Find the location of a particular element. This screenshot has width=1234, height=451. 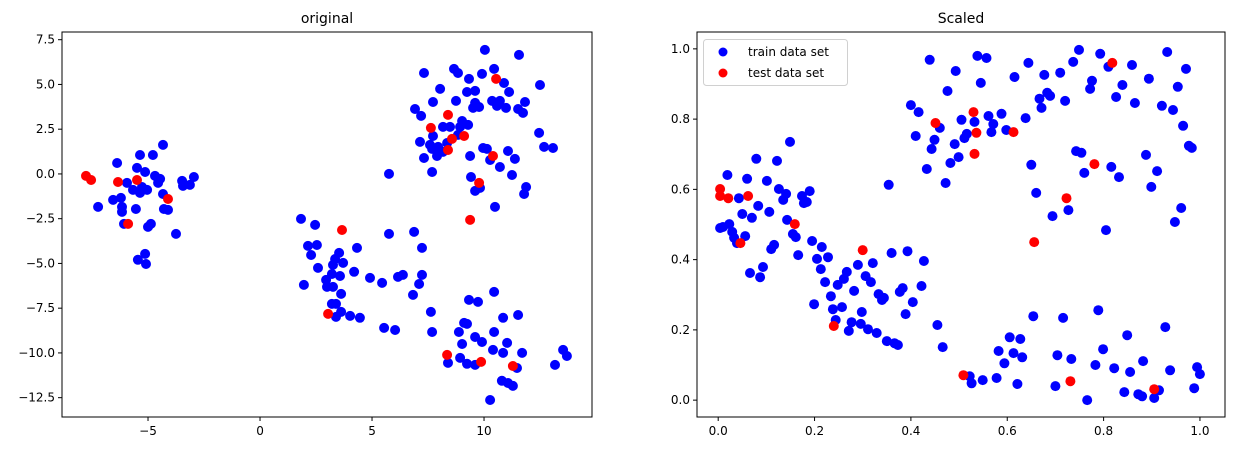

subplot-title-original: original is located at coordinates (327, 19).